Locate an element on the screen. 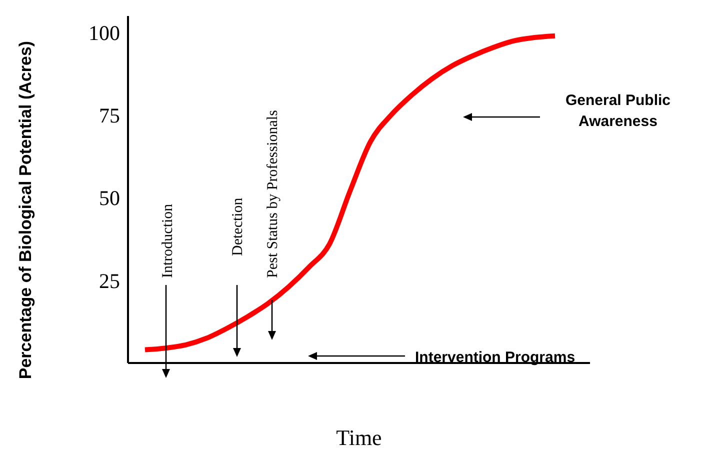 This screenshot has height=453, width=707. annotation: Detection is located at coordinates (238, 226).